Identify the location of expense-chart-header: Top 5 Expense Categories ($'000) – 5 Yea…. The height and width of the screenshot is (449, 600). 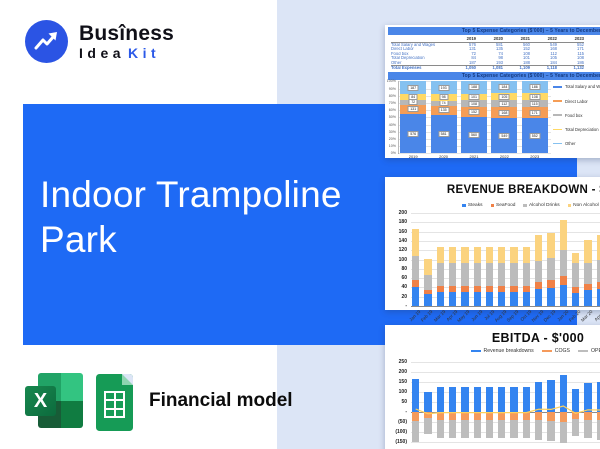
(494, 76).